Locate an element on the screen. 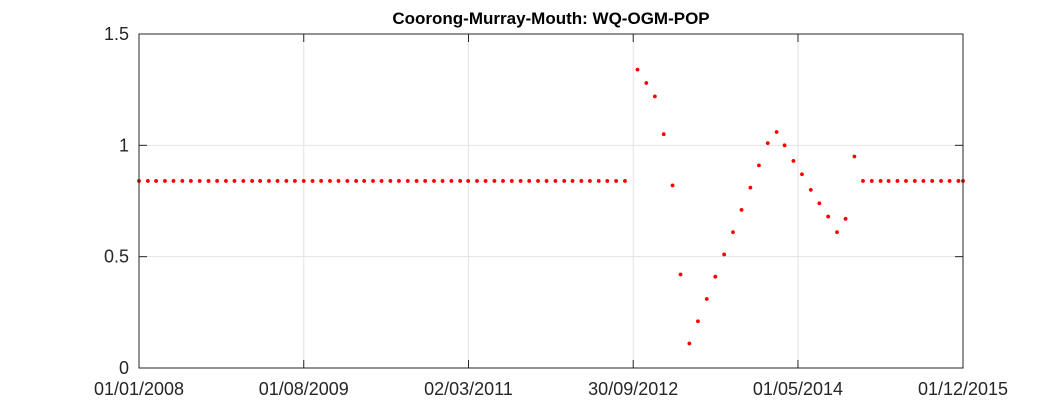  x-tick-label: 02/03/2011 is located at coordinates (468, 389).